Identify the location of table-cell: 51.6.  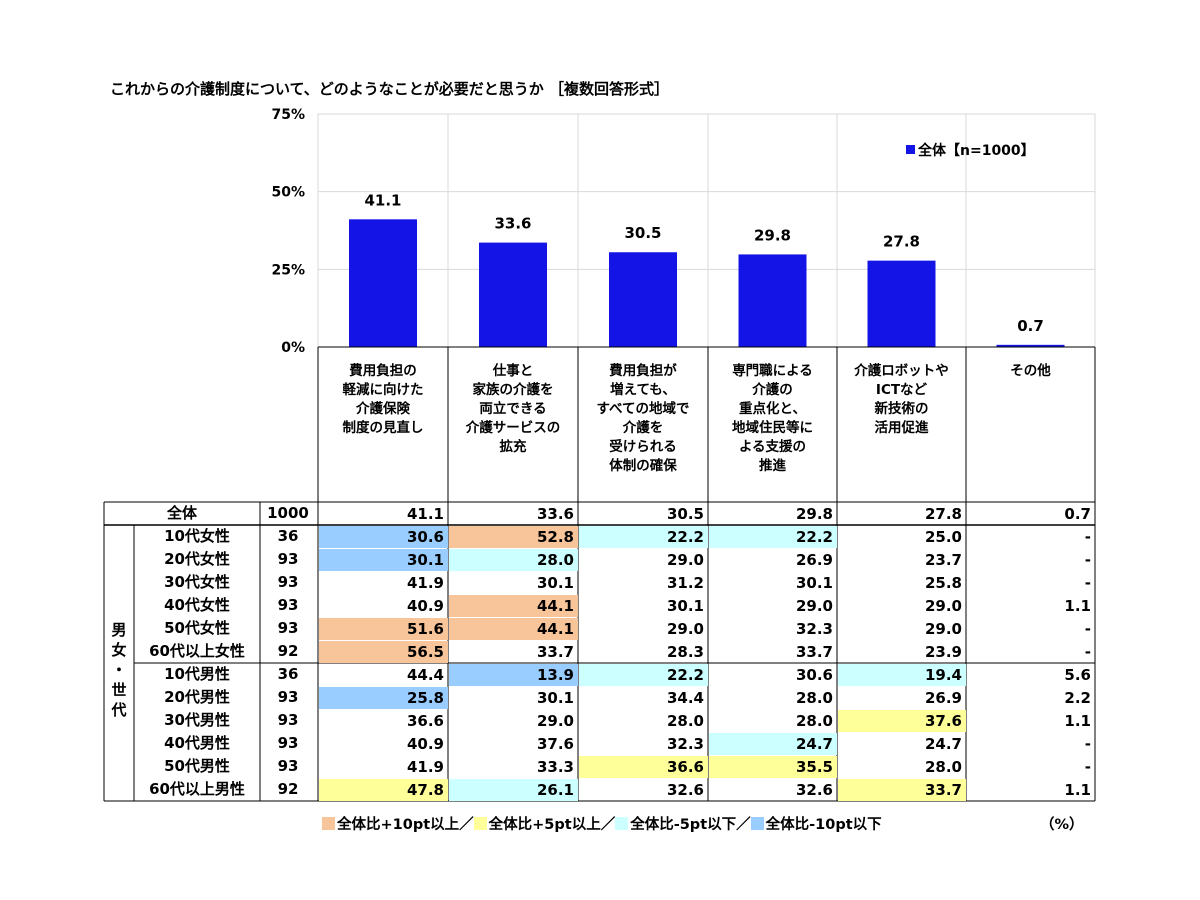
(383, 629).